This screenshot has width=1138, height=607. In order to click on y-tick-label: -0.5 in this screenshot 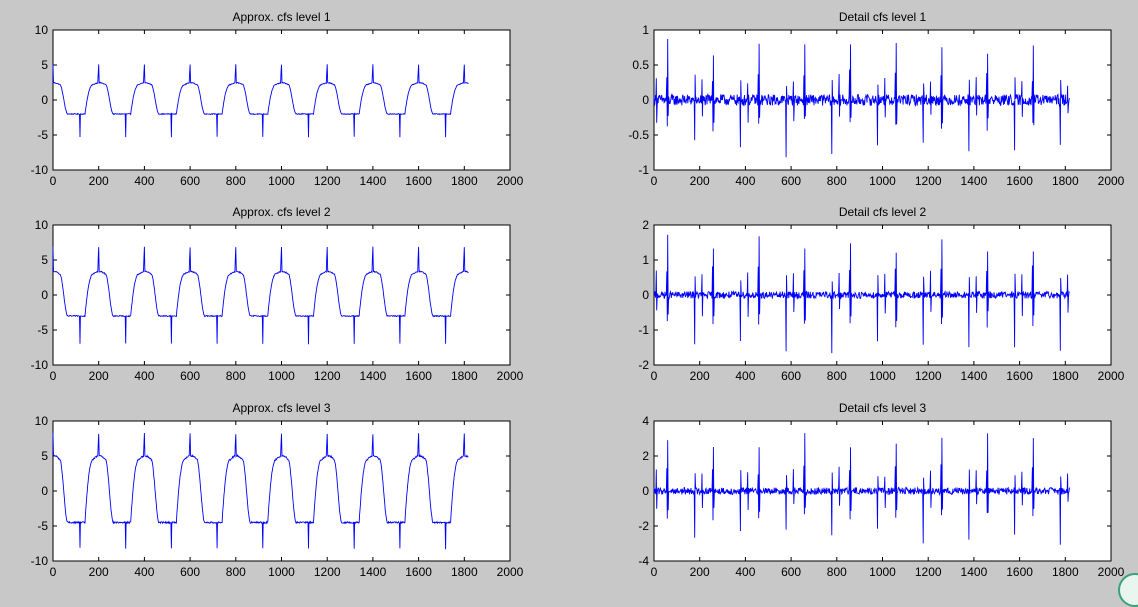, I will do `click(638, 135)`.